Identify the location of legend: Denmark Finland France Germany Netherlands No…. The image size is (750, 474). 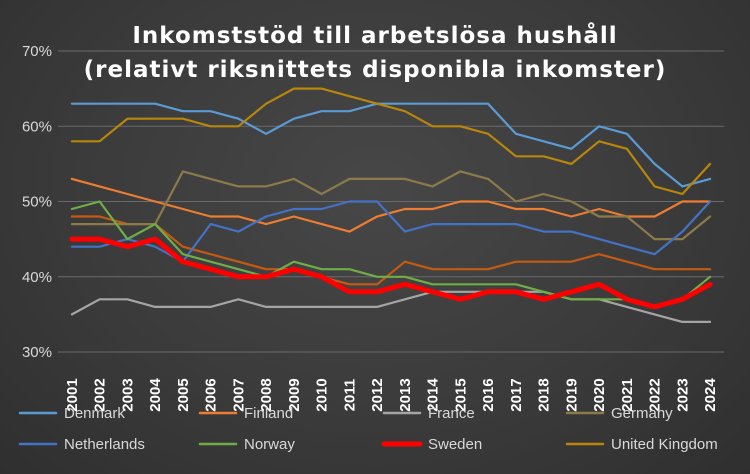
(368, 429).